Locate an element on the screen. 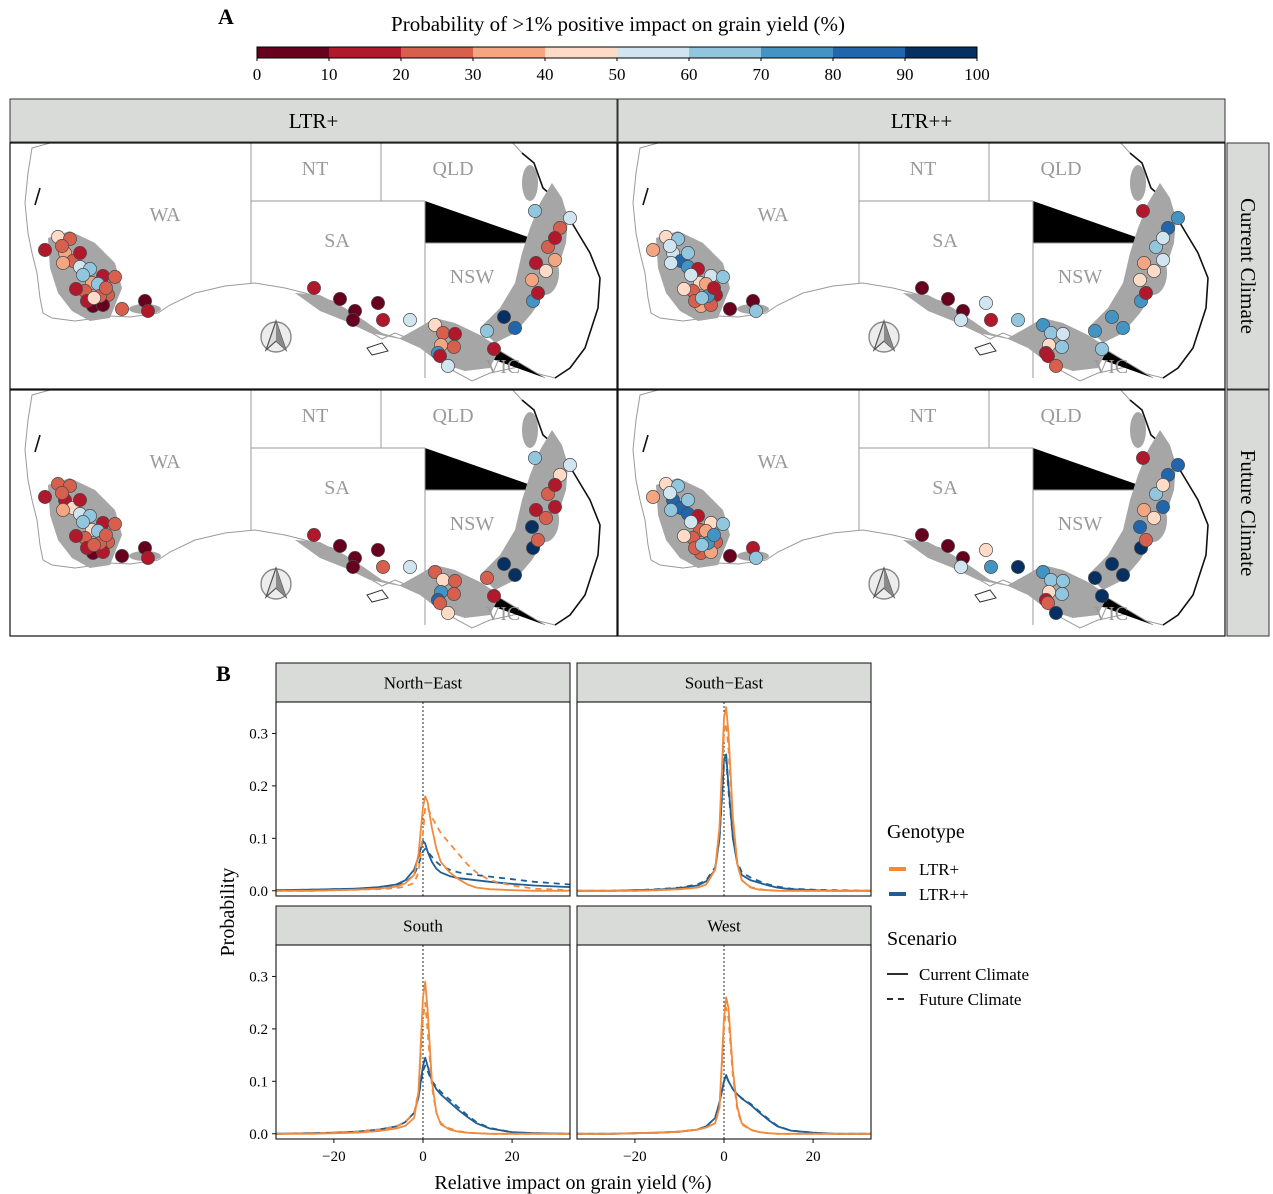 This screenshot has height=1194, width=1273. colorbar-tick-label: 30 is located at coordinates (473, 74).